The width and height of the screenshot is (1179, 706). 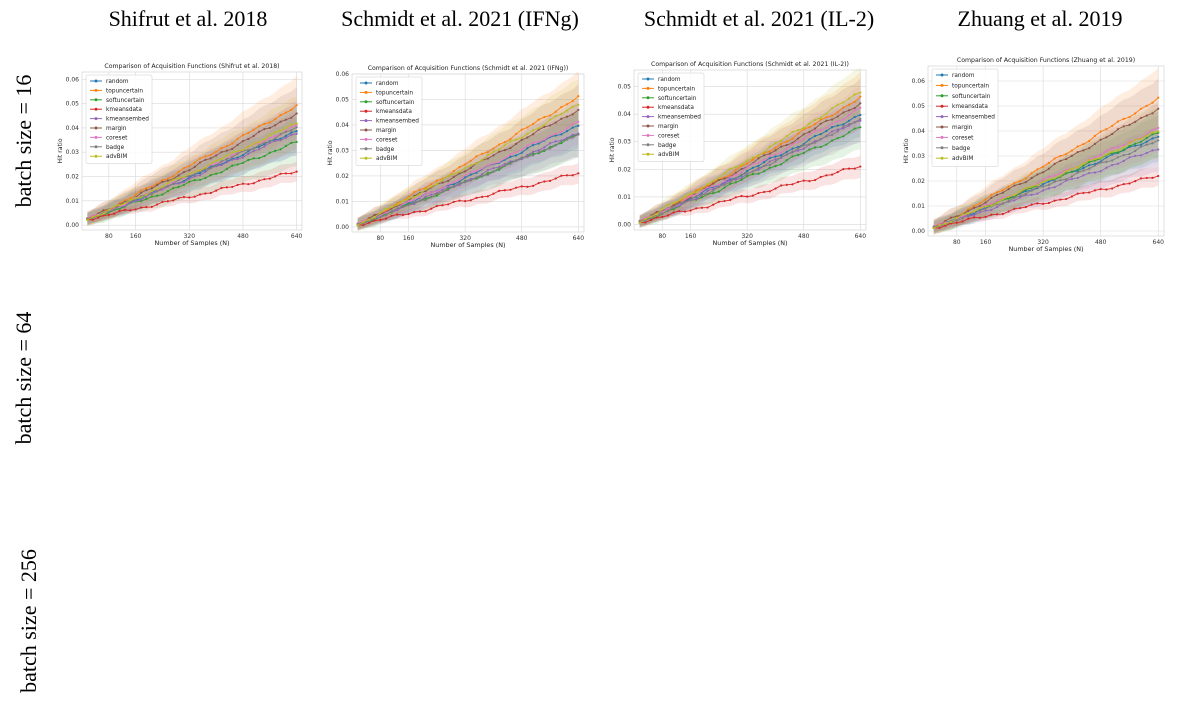 What do you see at coordinates (127, 120) in the screenshot?
I see `legend-label-kmeansembed: kmeansembed` at bounding box center [127, 120].